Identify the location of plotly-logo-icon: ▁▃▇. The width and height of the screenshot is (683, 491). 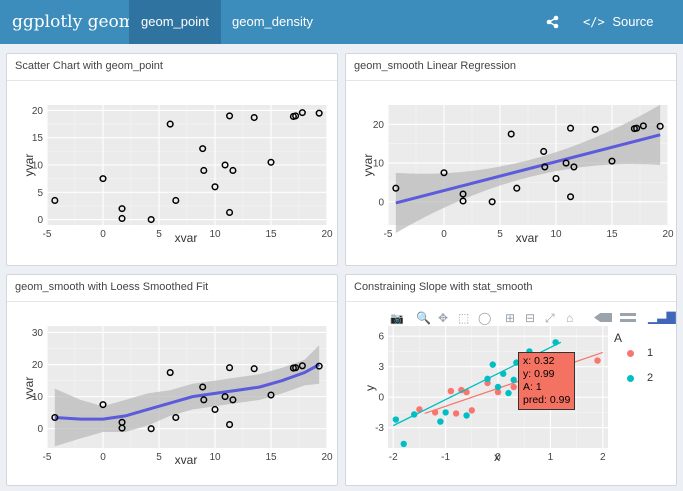
(662, 317).